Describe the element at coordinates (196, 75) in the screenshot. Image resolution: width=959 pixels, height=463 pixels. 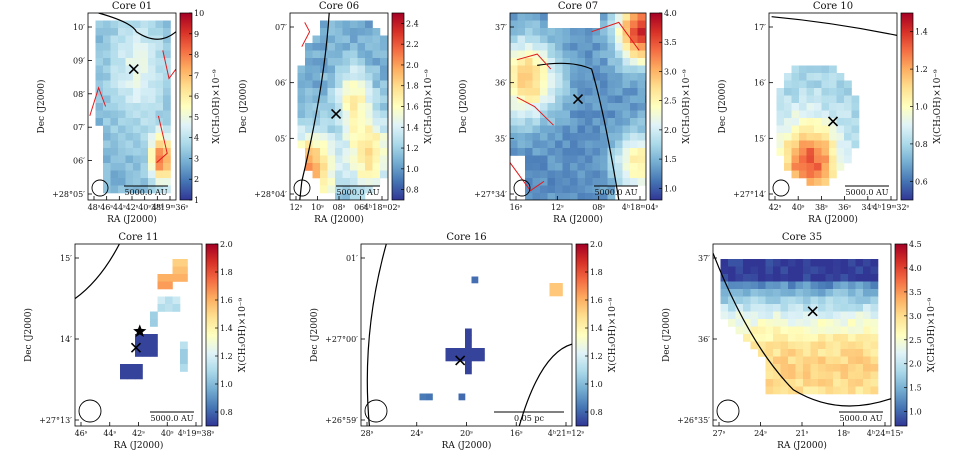
I see `colorbar-tick-label: 7` at that location.